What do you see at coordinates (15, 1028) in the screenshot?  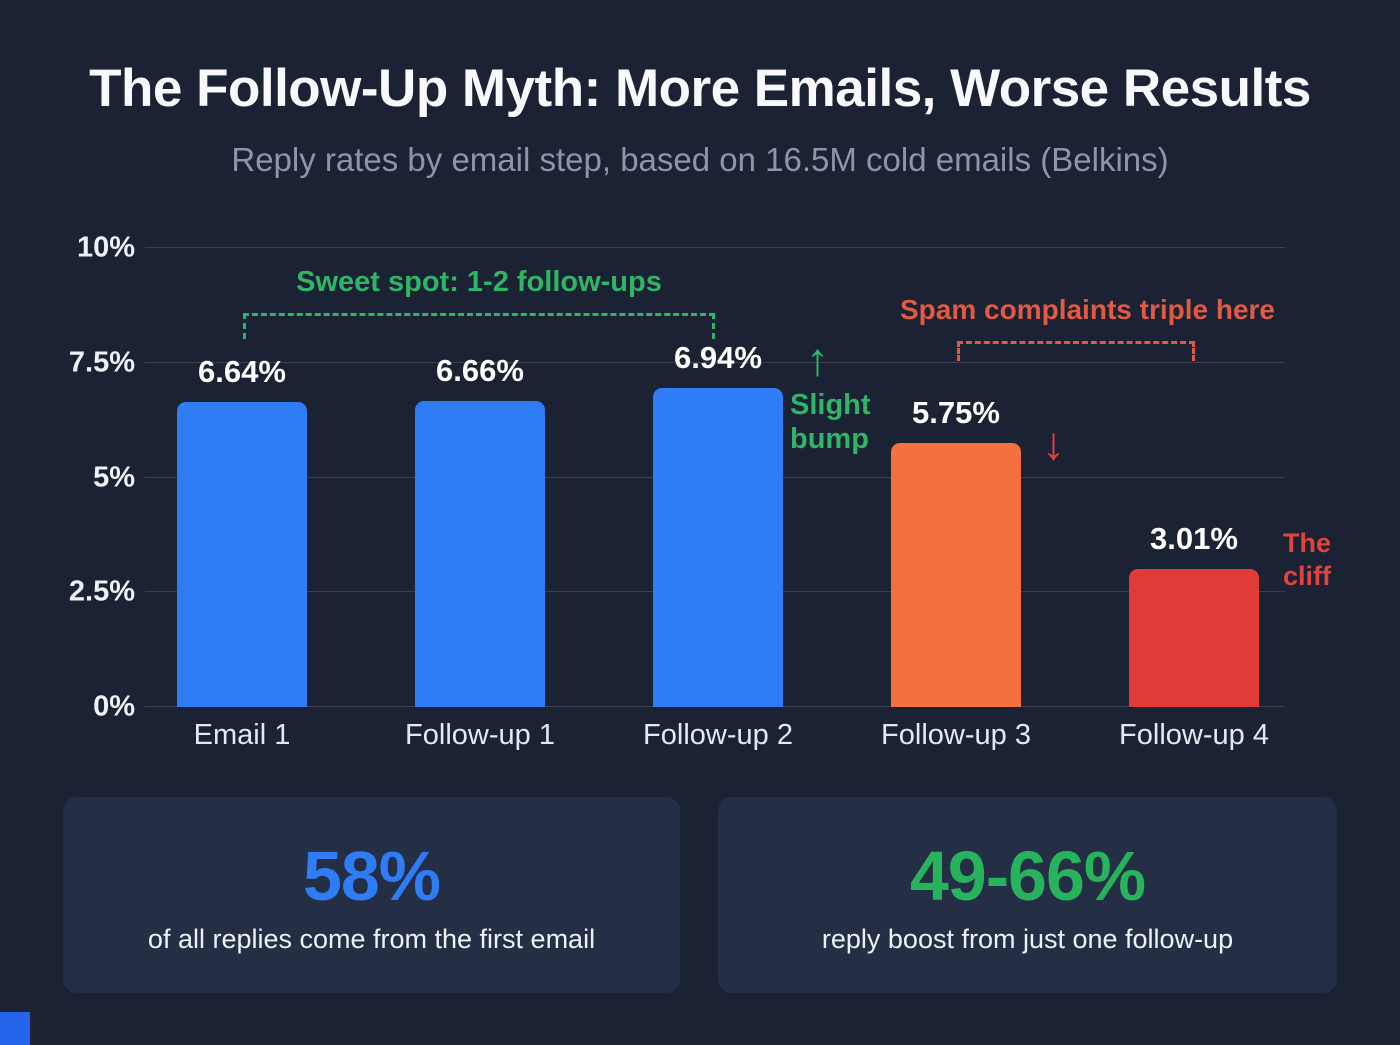 I see `corner-accent` at bounding box center [15, 1028].